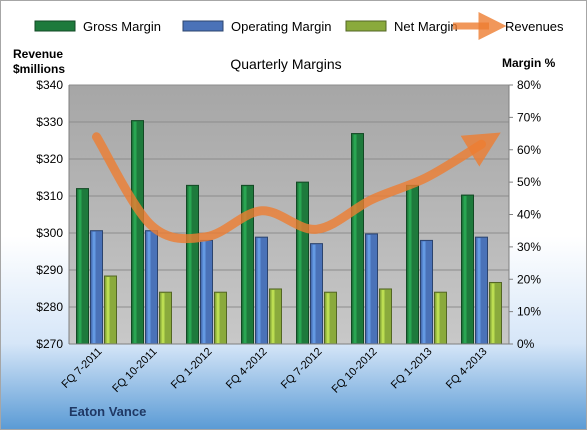 The height and width of the screenshot is (430, 587). What do you see at coordinates (285, 64) in the screenshot?
I see `chart-title: Quarterly Margins` at bounding box center [285, 64].